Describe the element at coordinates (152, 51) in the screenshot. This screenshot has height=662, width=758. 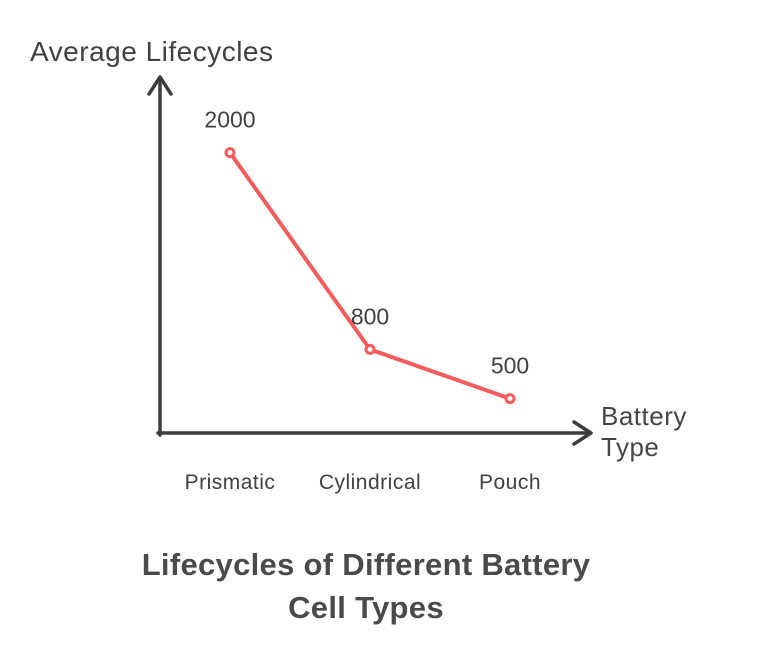
I see `y-axis-title: Average Lifecycles` at that location.